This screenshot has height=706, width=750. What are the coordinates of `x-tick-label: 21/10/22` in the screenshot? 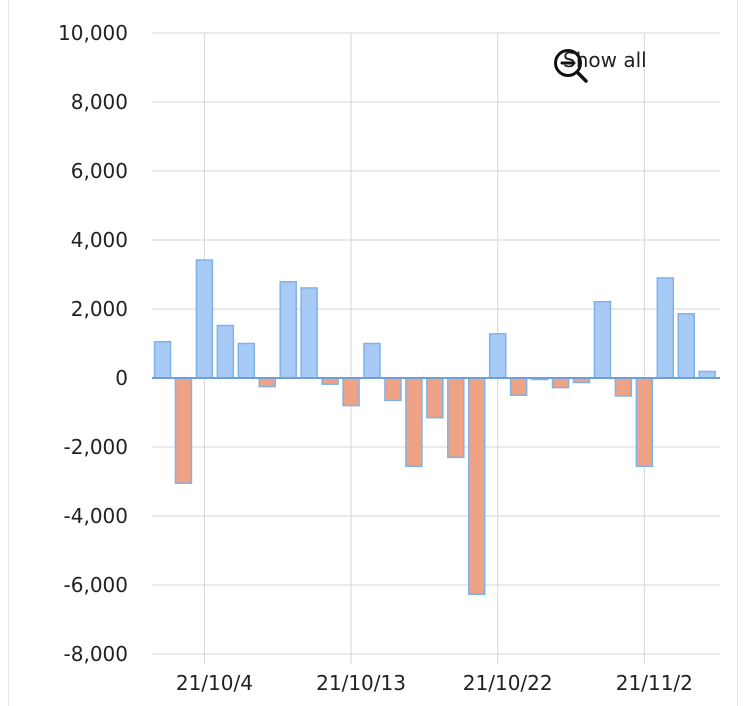 It's located at (508, 683).